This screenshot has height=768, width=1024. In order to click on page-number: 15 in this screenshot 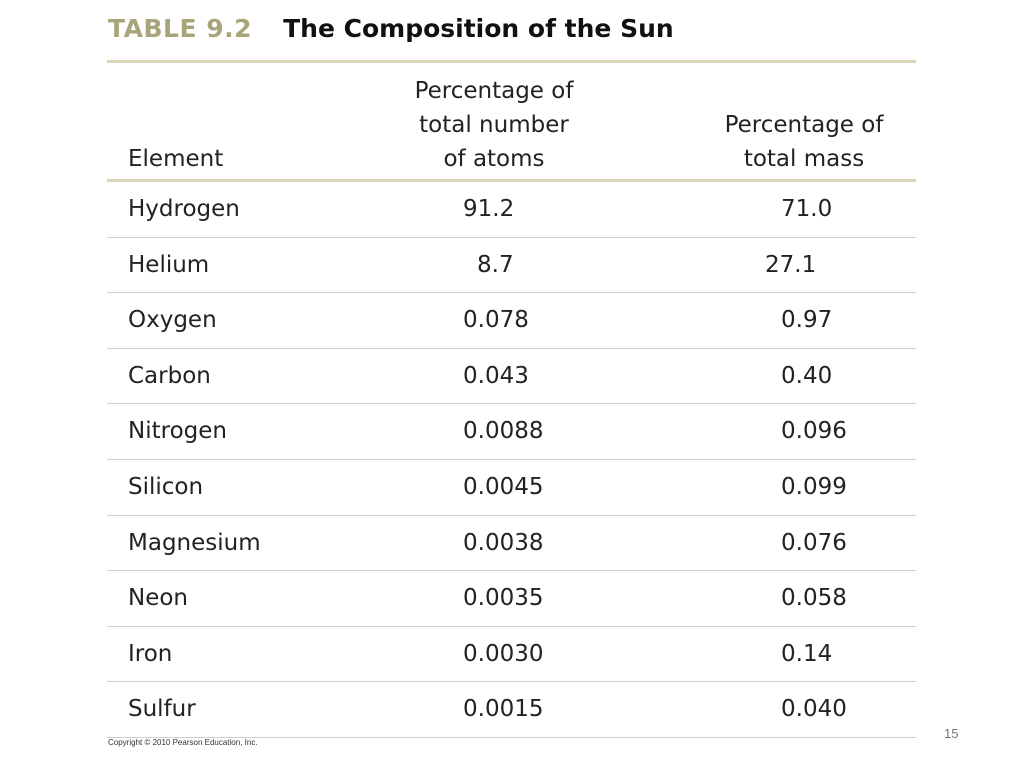, I will do `click(951, 733)`.